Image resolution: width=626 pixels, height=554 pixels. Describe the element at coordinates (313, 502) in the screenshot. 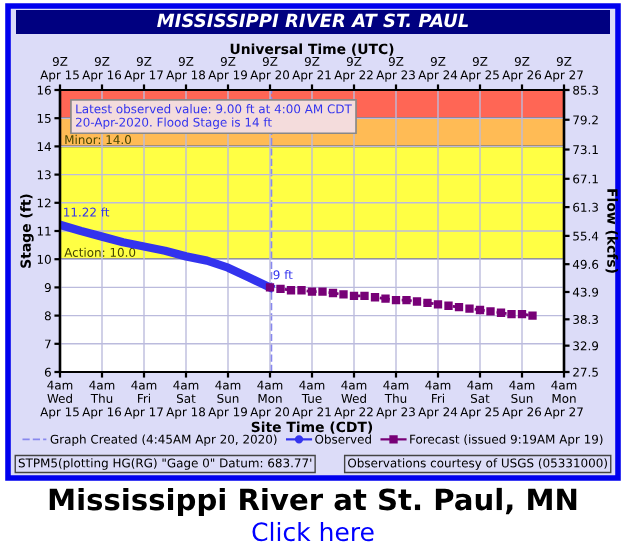

I see `text: Mississippi River at St. Paul, MN` at that location.